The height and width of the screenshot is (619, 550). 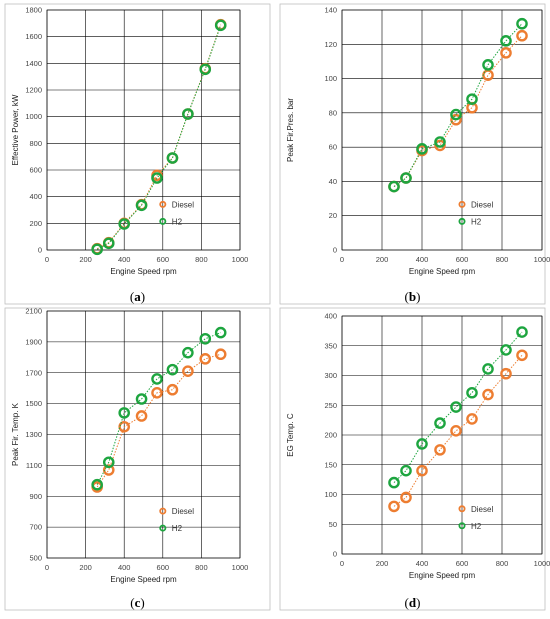 What do you see at coordinates (137, 602) in the screenshot?
I see `panel-label: (c)` at bounding box center [137, 602].